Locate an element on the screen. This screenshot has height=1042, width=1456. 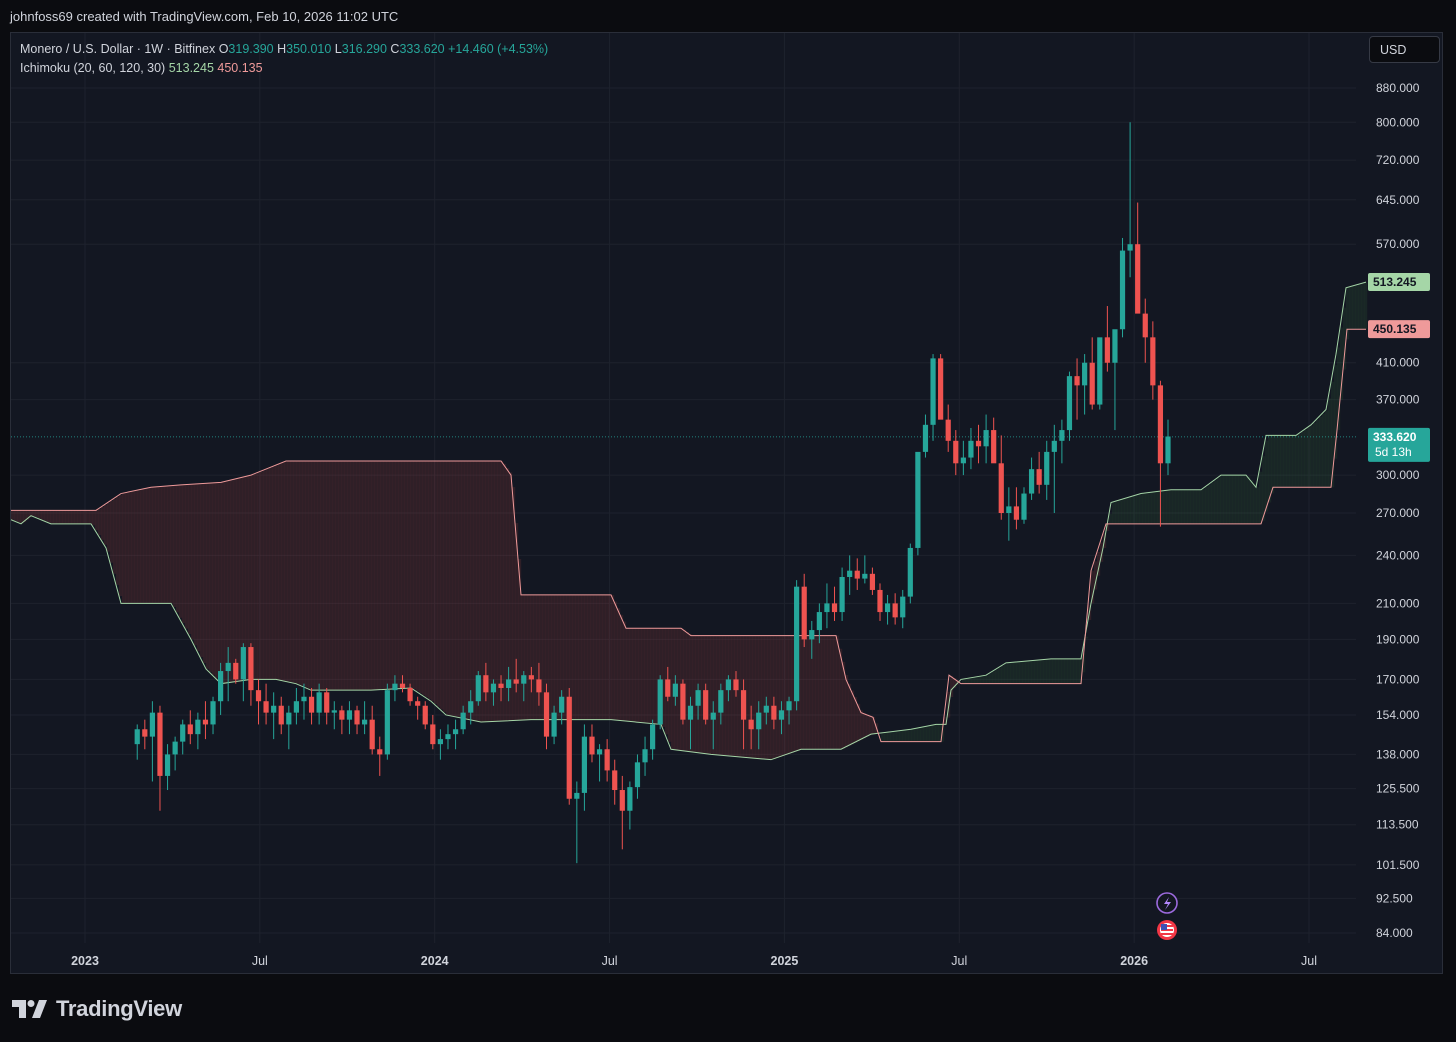
brand-name: TradingView is located at coordinates (119, 1008).